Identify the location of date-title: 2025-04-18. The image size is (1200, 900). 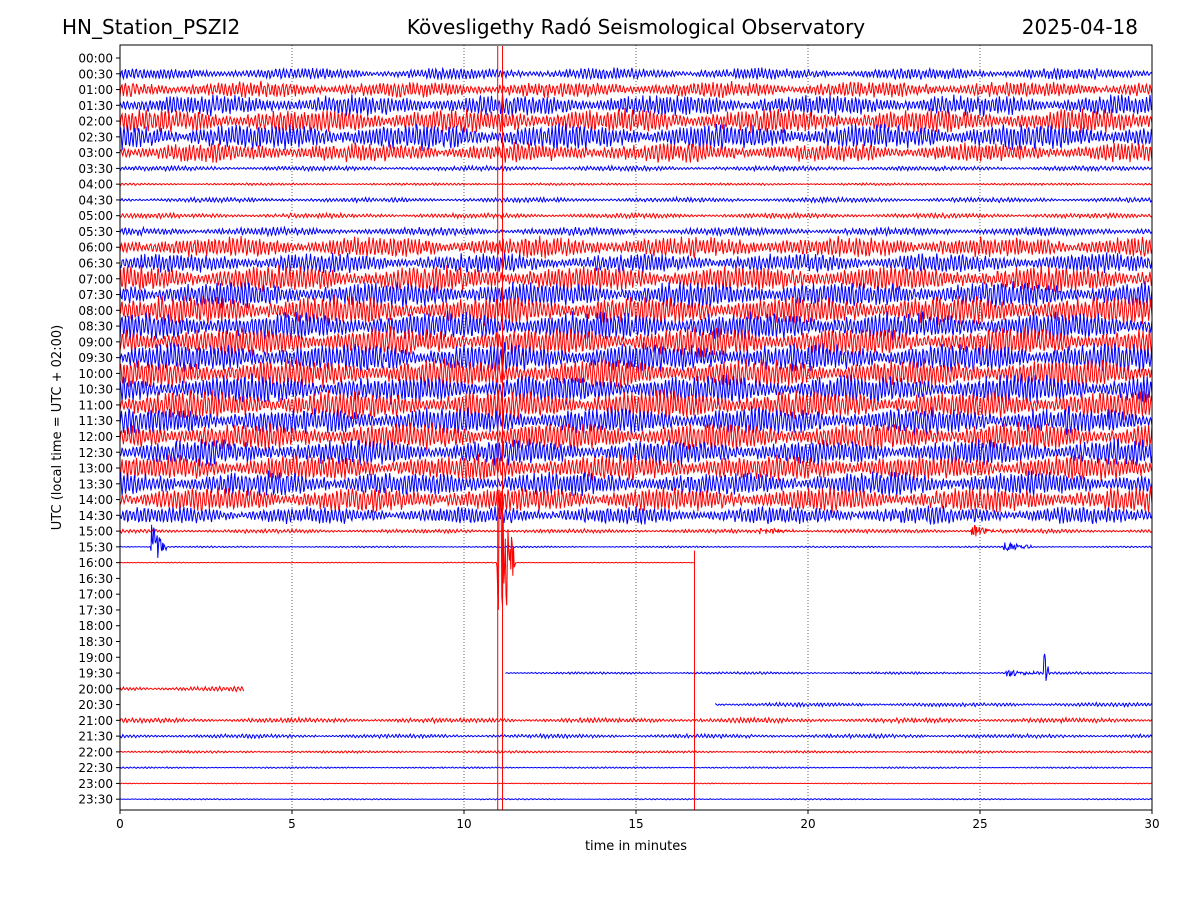
(1079, 27).